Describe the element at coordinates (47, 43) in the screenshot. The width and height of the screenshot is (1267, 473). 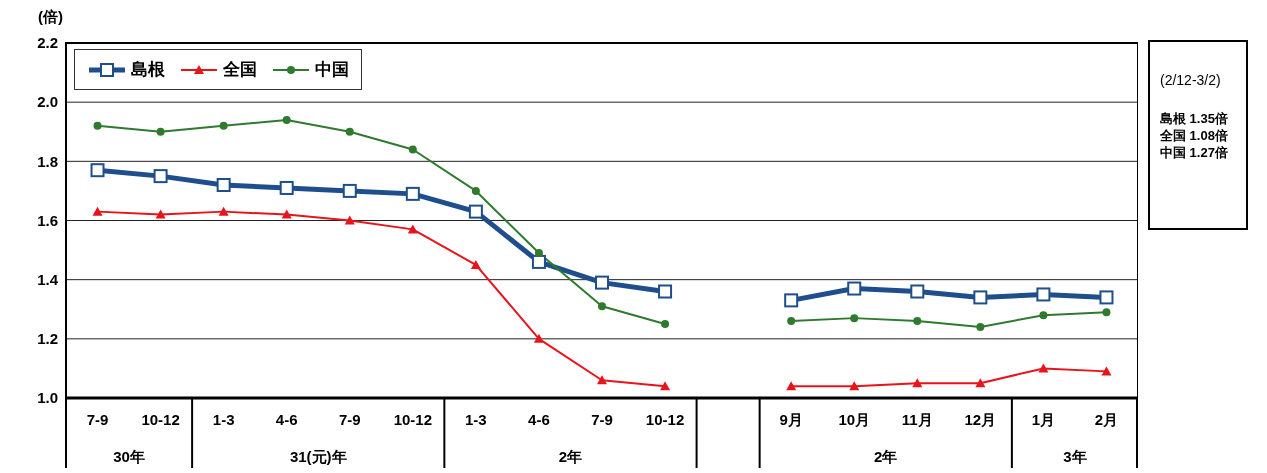
I see `y-tick-label: 2.2` at that location.